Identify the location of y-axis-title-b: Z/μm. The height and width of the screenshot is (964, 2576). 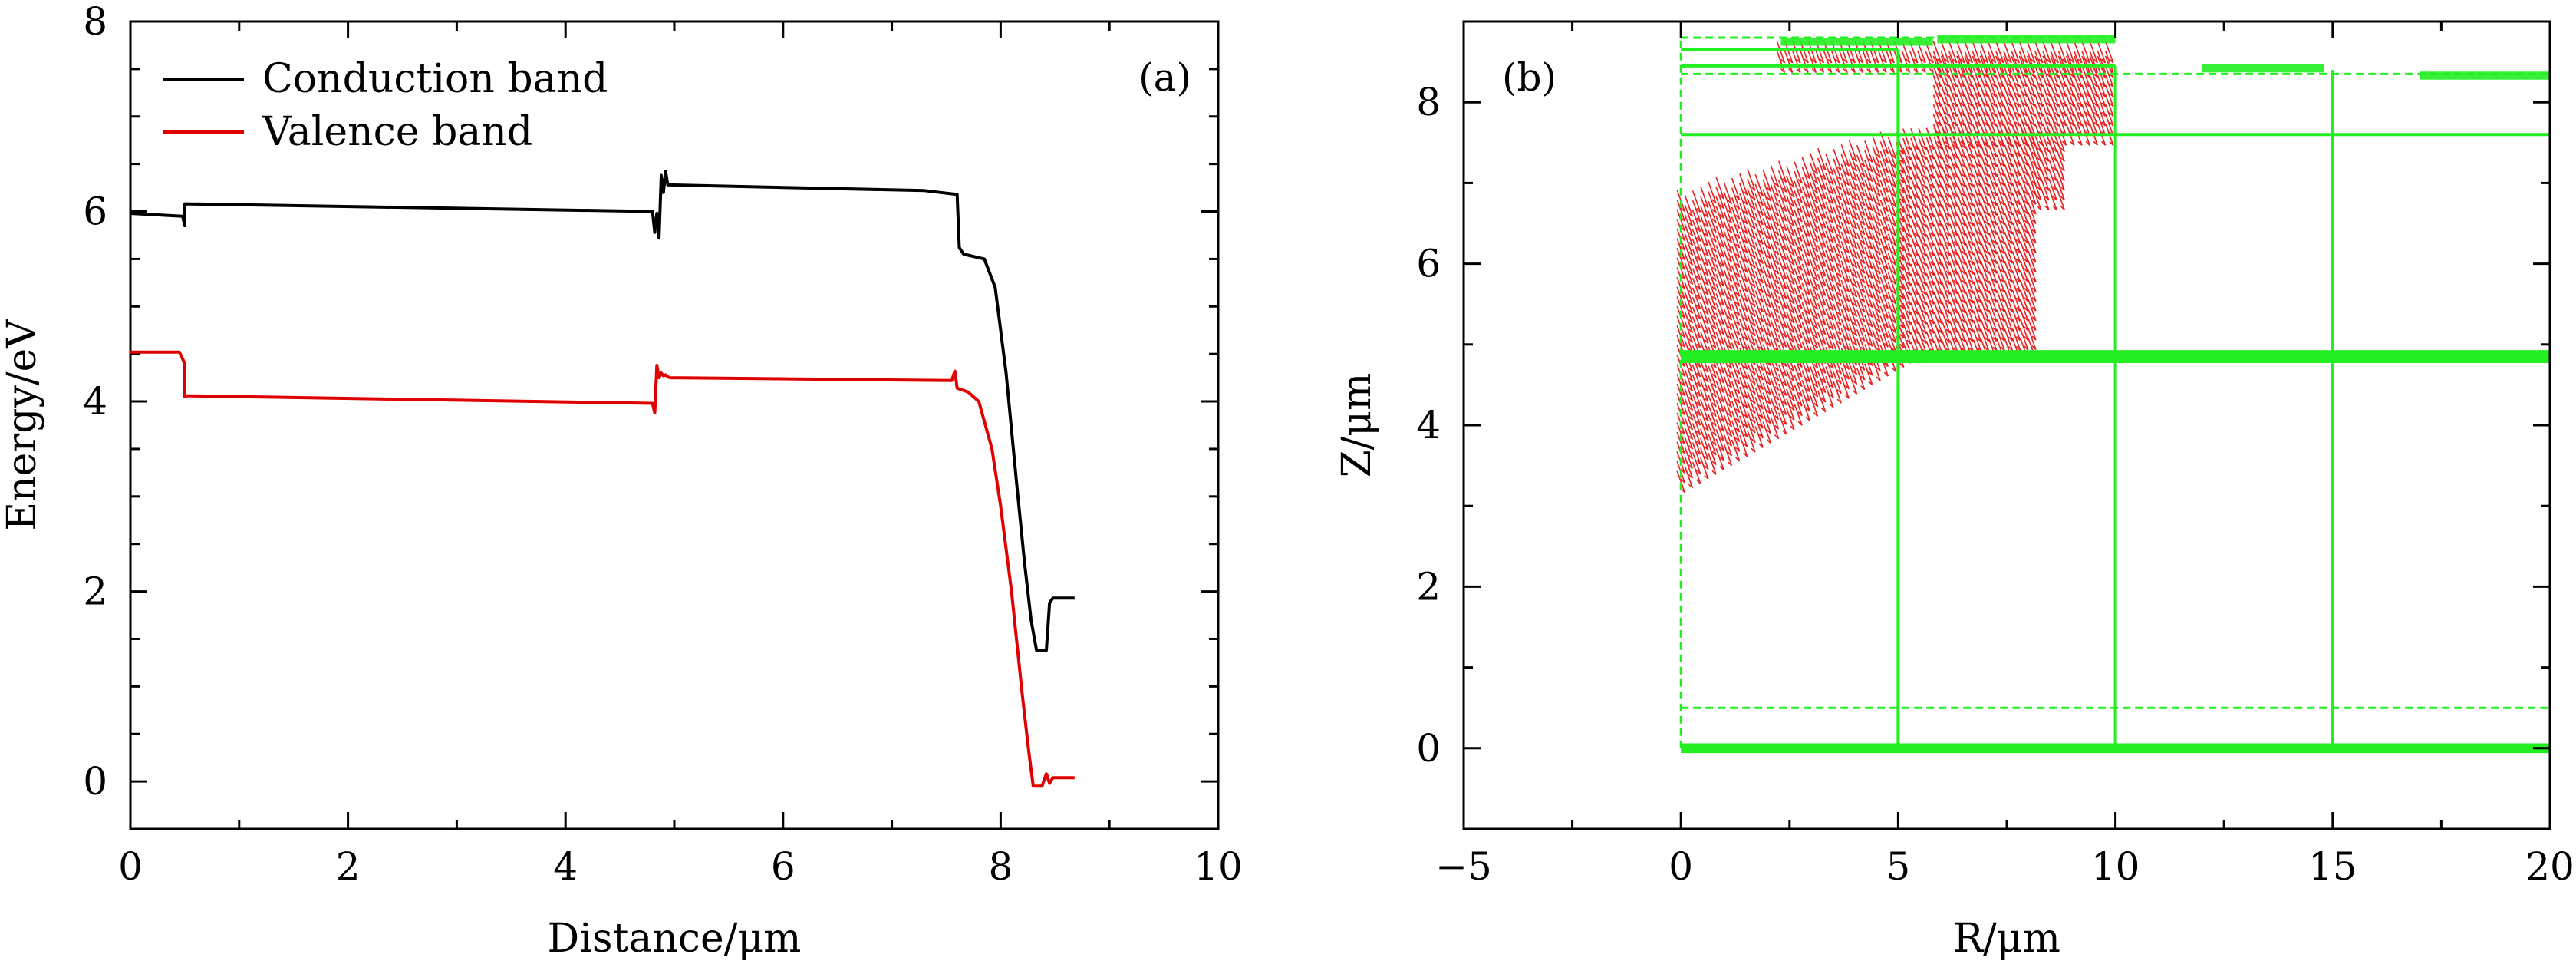
(1357, 426).